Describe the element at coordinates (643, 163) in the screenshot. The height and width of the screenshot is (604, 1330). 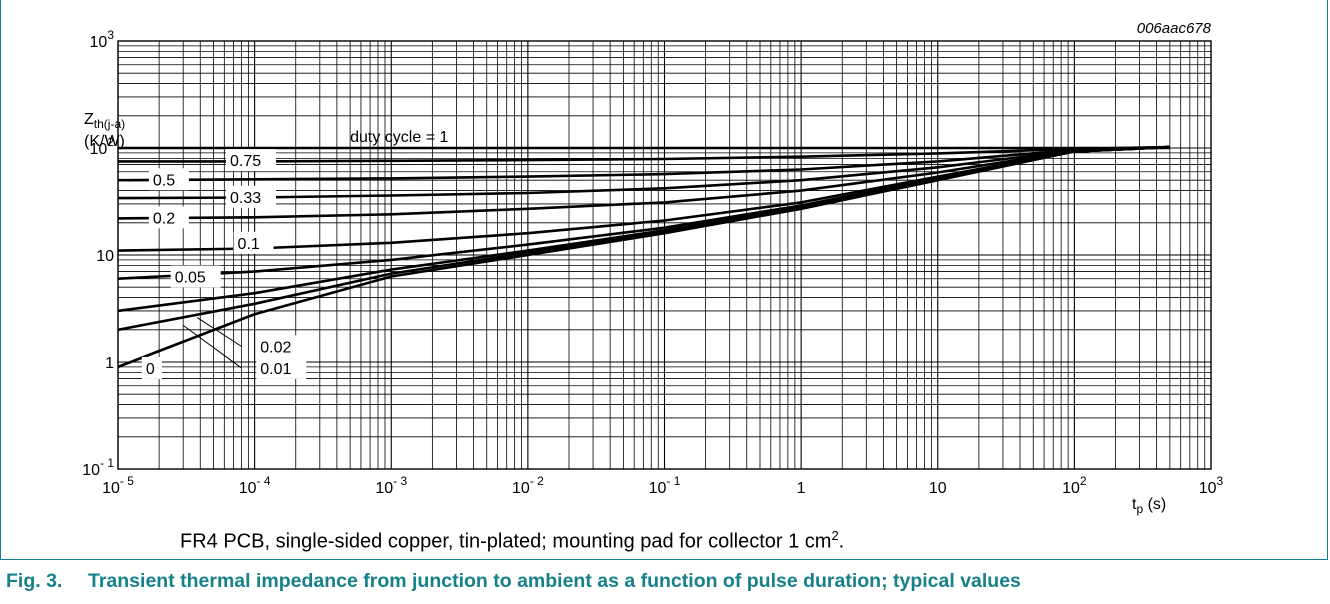
I see `curve-0.5` at that location.